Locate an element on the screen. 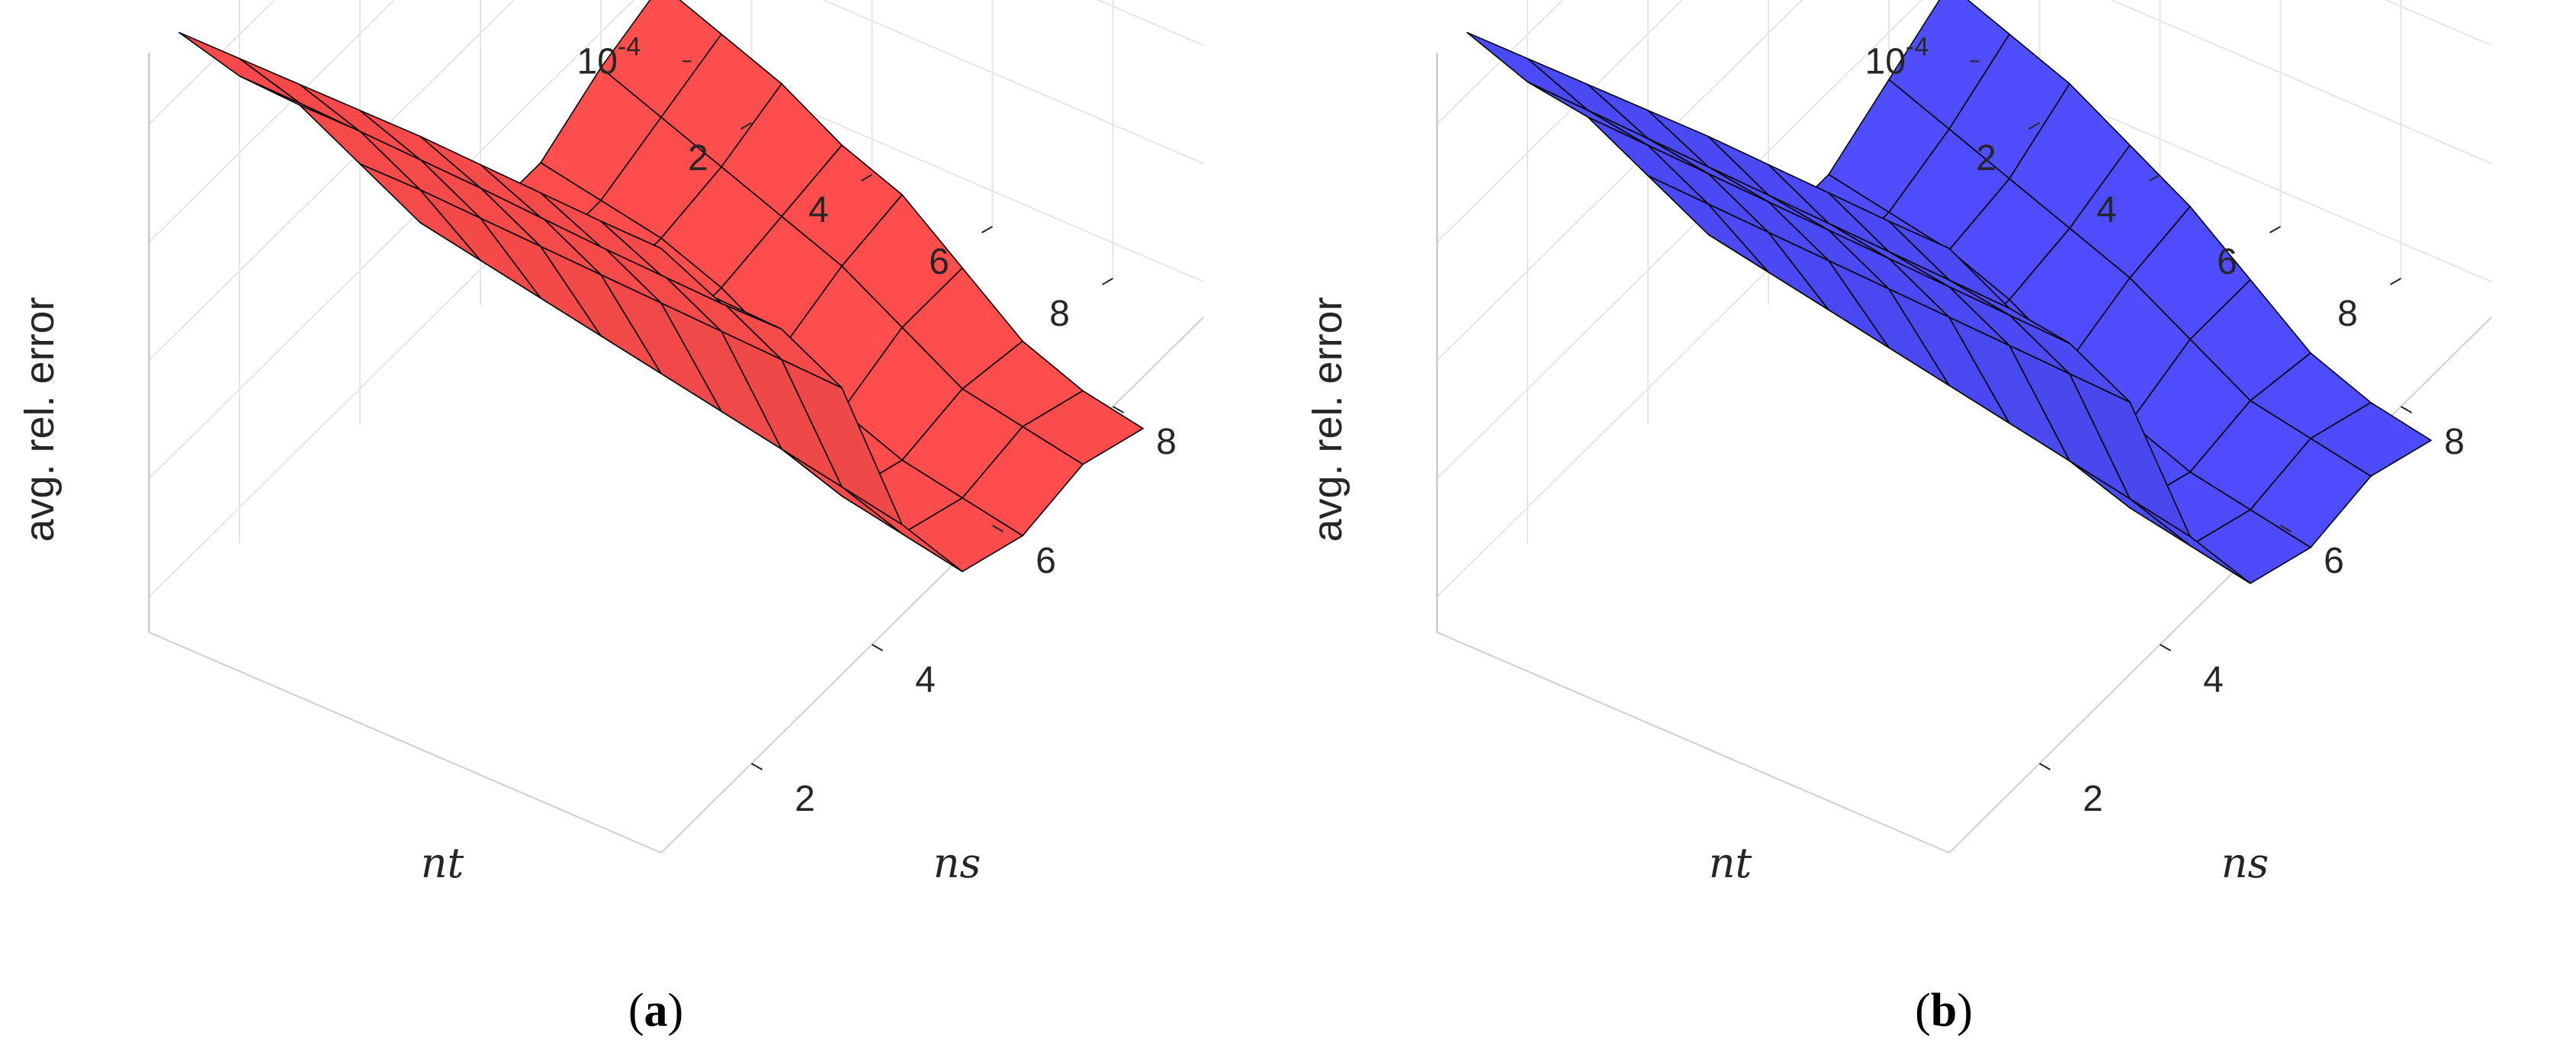  panel-letter: b is located at coordinates (1944, 1011).